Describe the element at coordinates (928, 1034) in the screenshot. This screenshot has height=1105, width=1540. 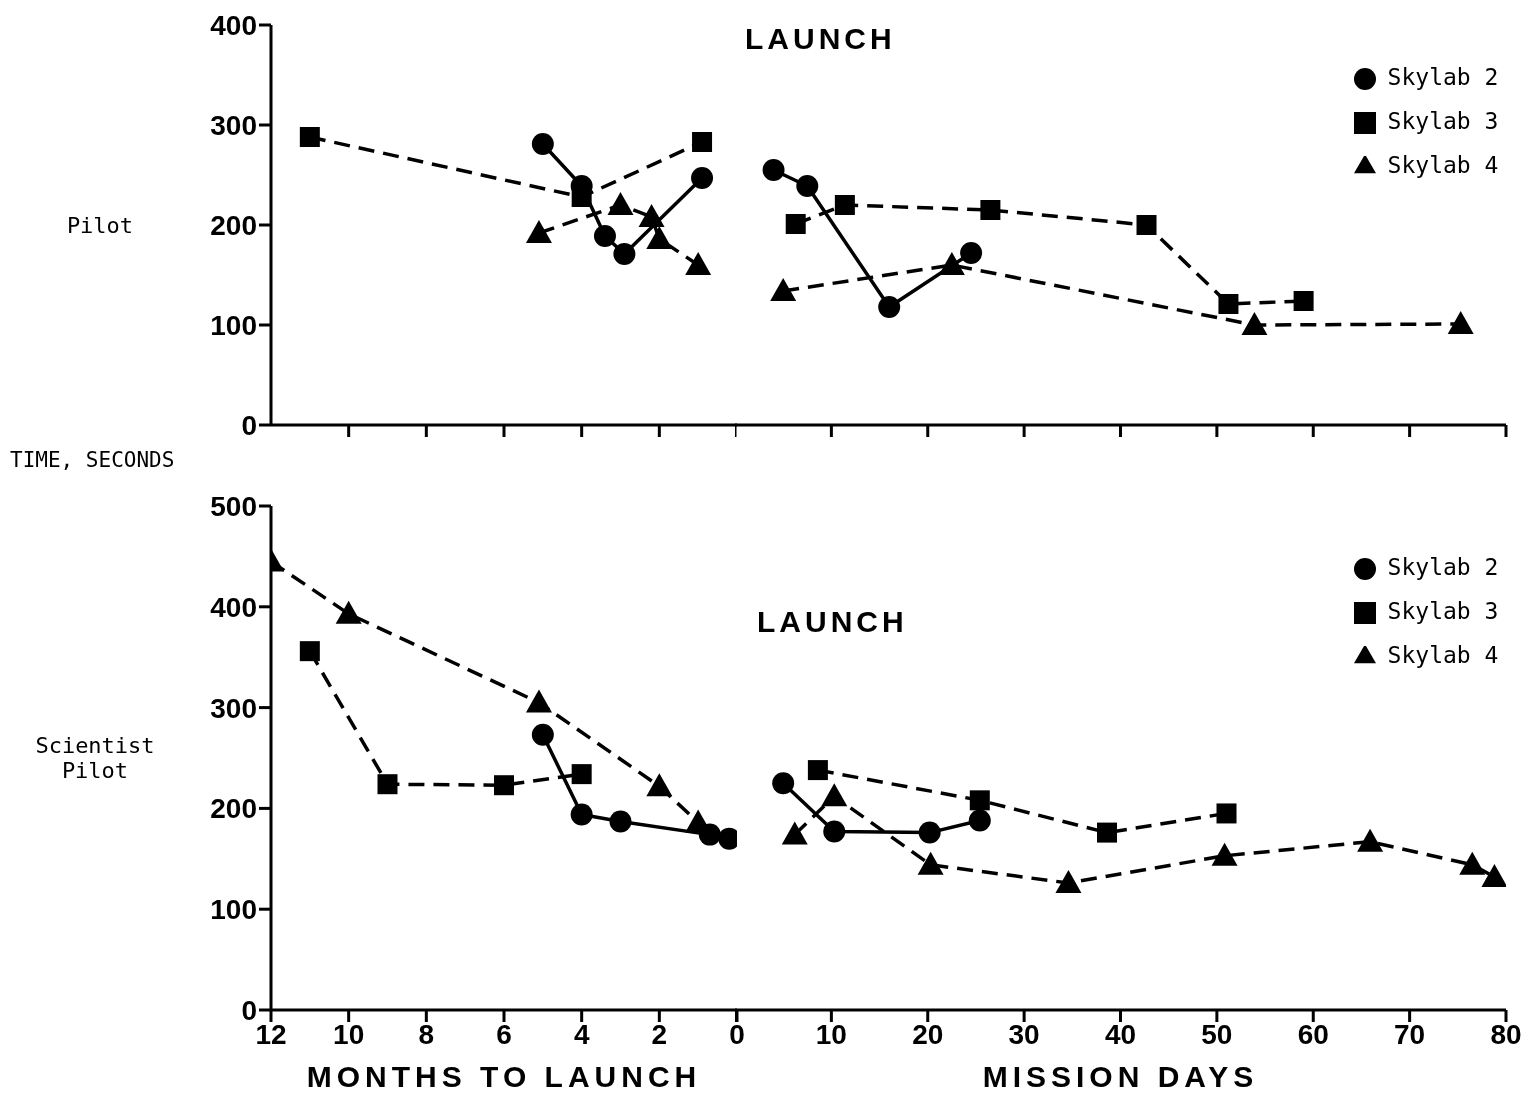
I see `x-tick-label: 20` at that location.